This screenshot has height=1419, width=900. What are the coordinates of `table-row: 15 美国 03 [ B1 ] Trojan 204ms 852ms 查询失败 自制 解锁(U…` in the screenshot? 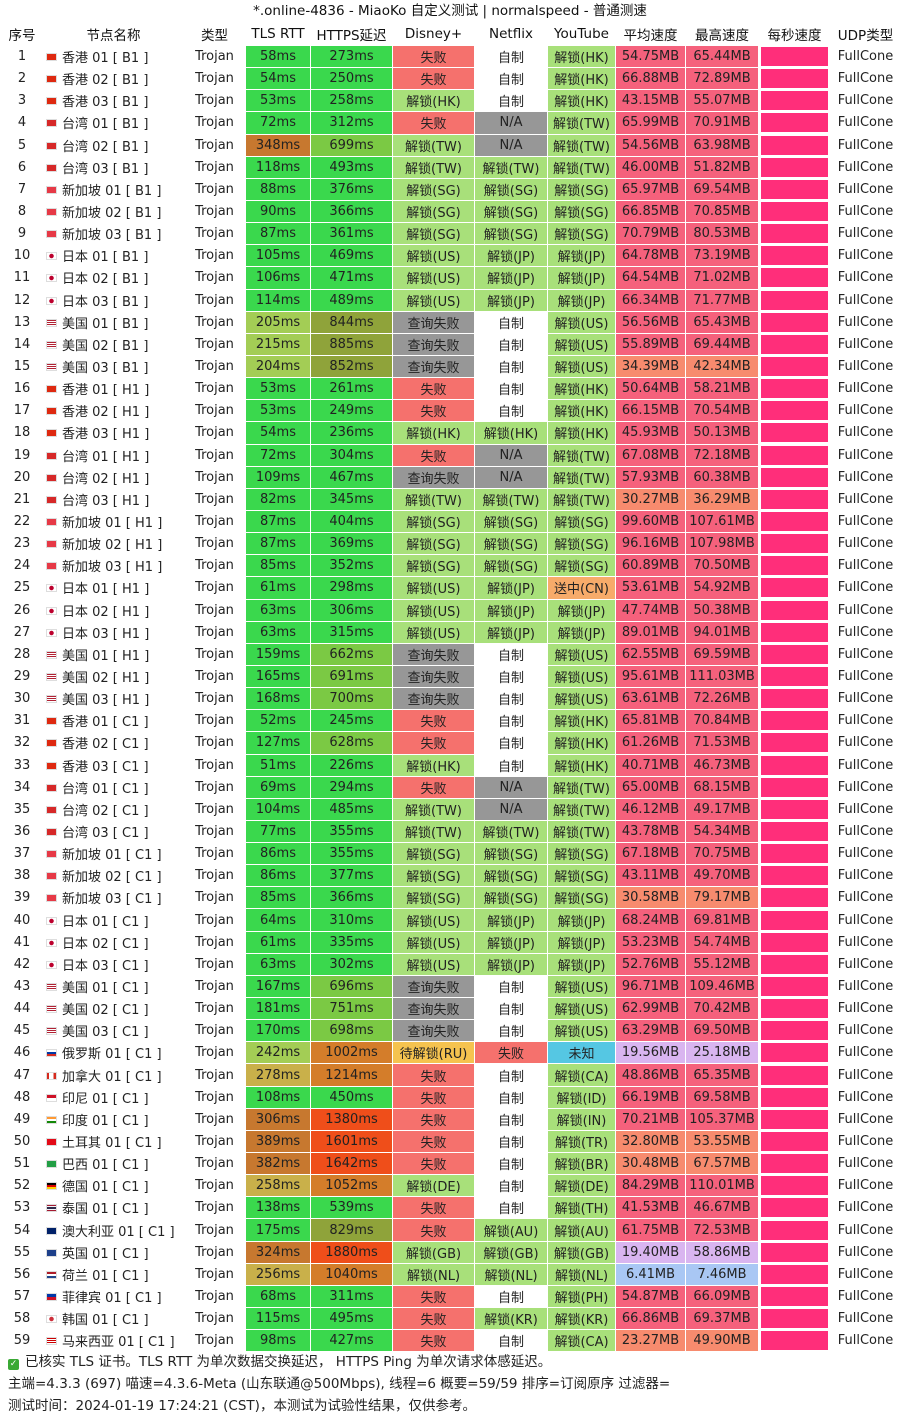 It's located at (450, 366).